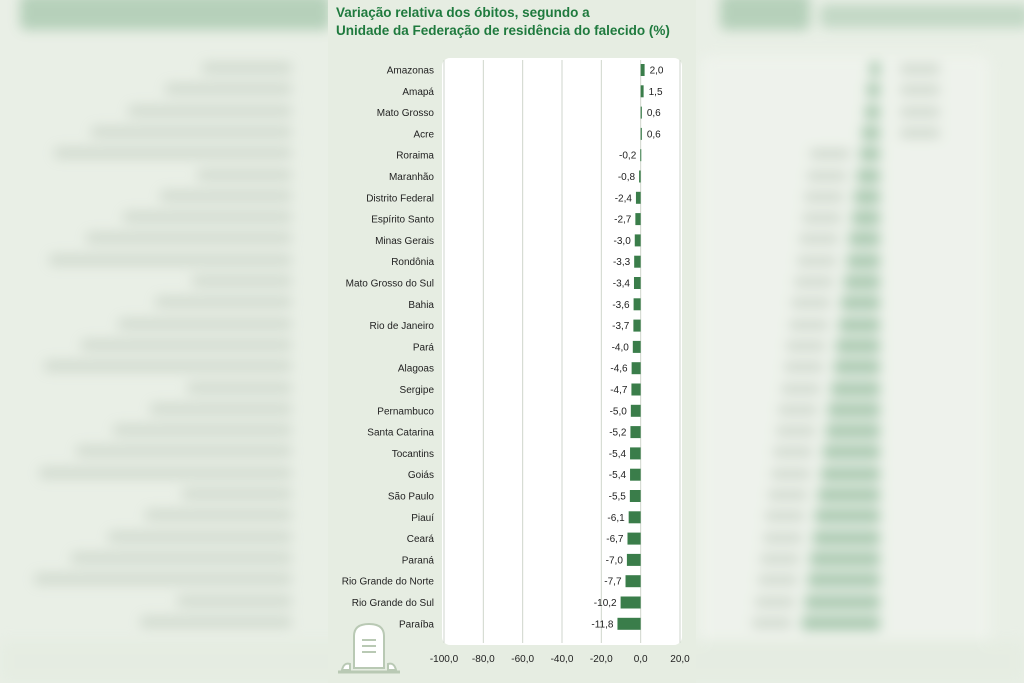 The image size is (1024, 683). Describe the element at coordinates (621, 326) in the screenshot. I see `value-label: -3,7` at that location.